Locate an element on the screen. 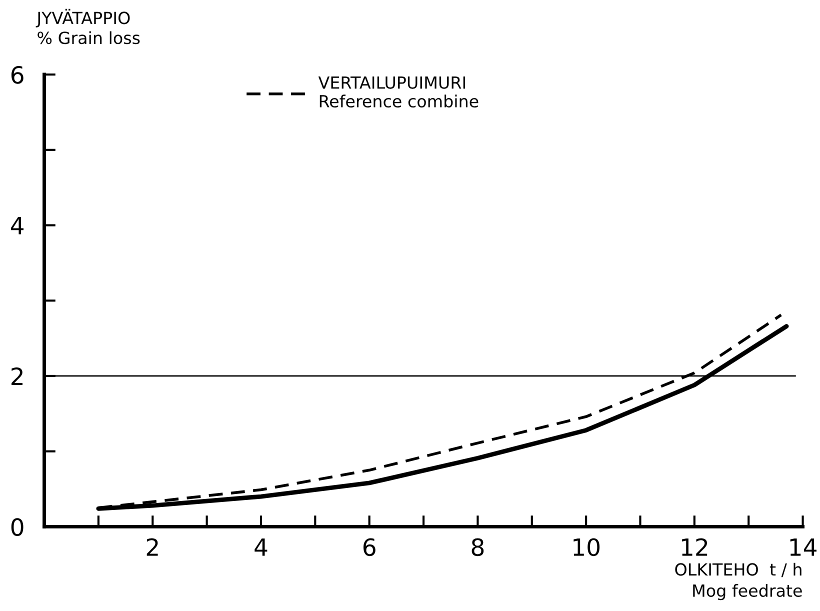  y-tick-label: 4 is located at coordinates (17, 225).